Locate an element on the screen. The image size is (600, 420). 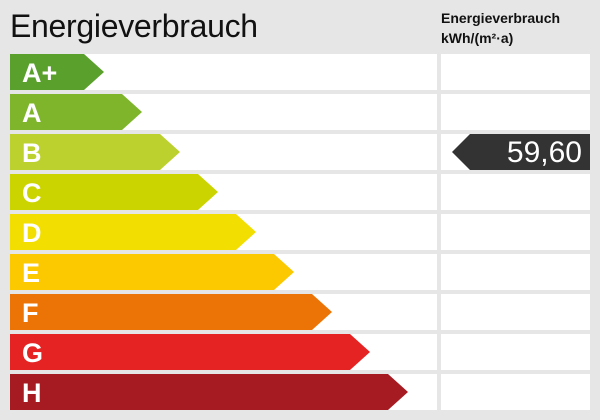
class-label: G is located at coordinates (33, 353).